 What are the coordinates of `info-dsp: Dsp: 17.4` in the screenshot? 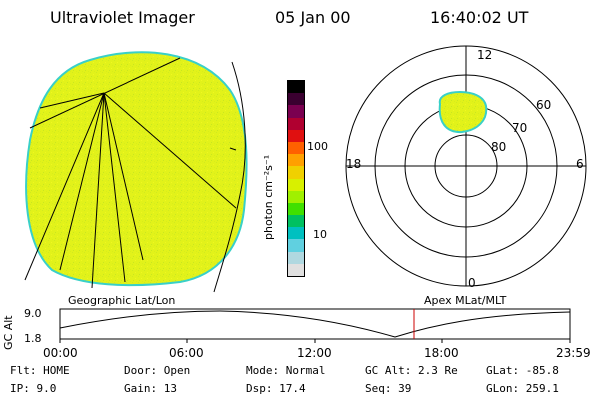 It's located at (276, 388).